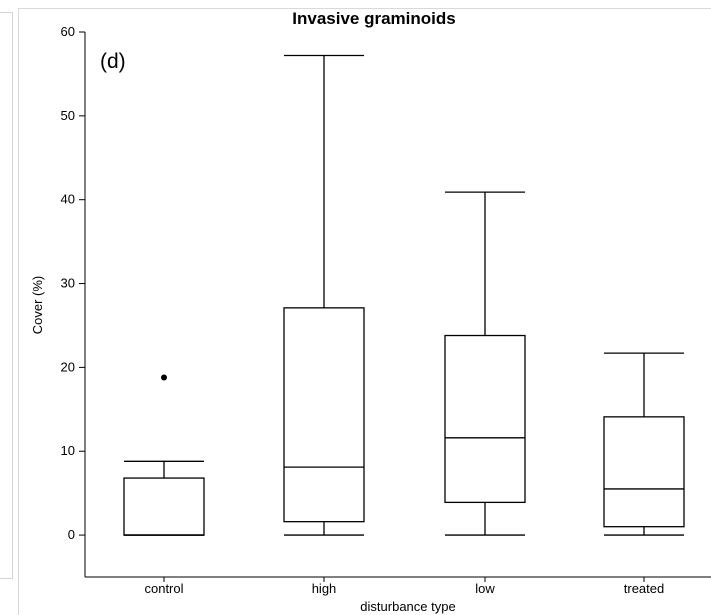 This screenshot has height=615, width=711. I want to click on x-axis-title: disturbance type, so click(407, 606).